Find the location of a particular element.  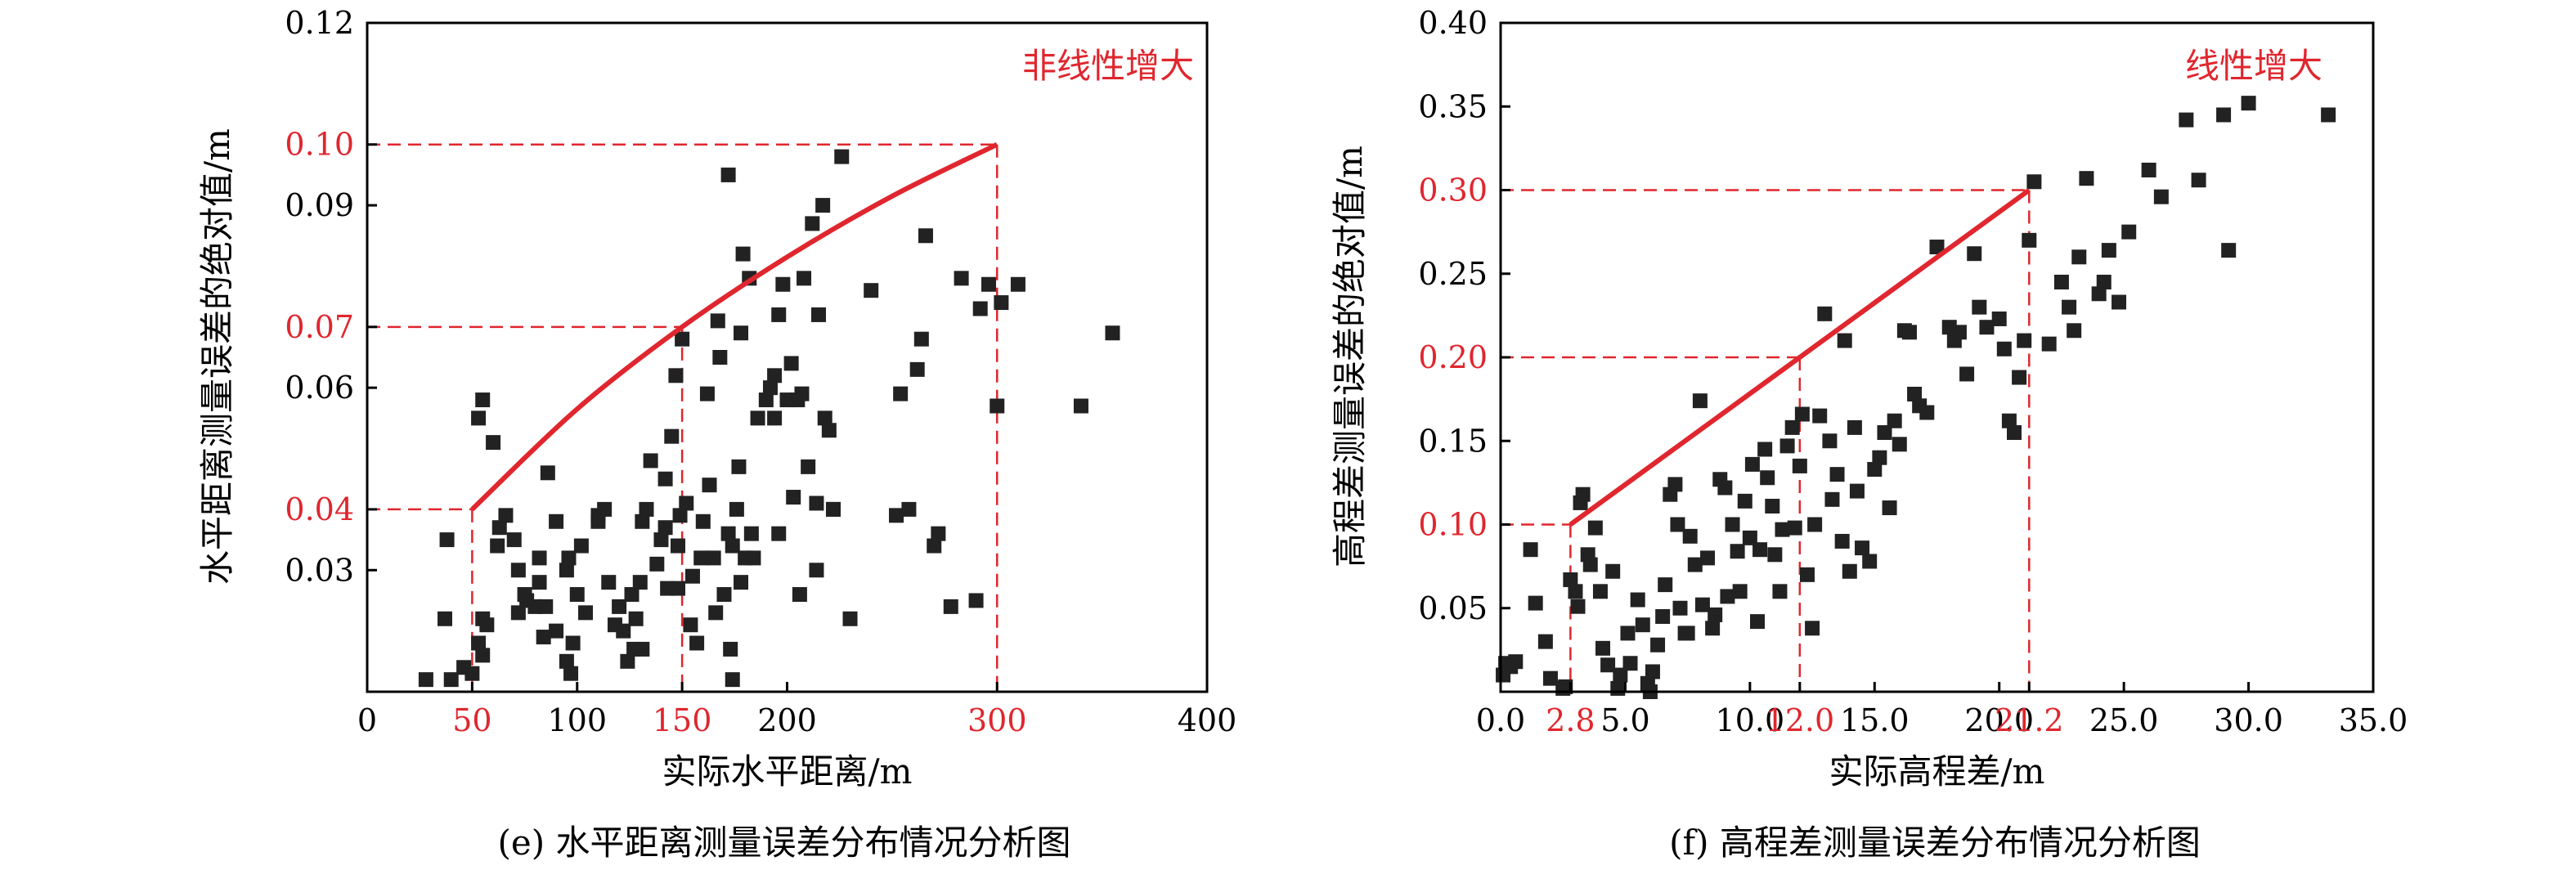

y-tick-label: 0.35 is located at coordinates (1453, 106).